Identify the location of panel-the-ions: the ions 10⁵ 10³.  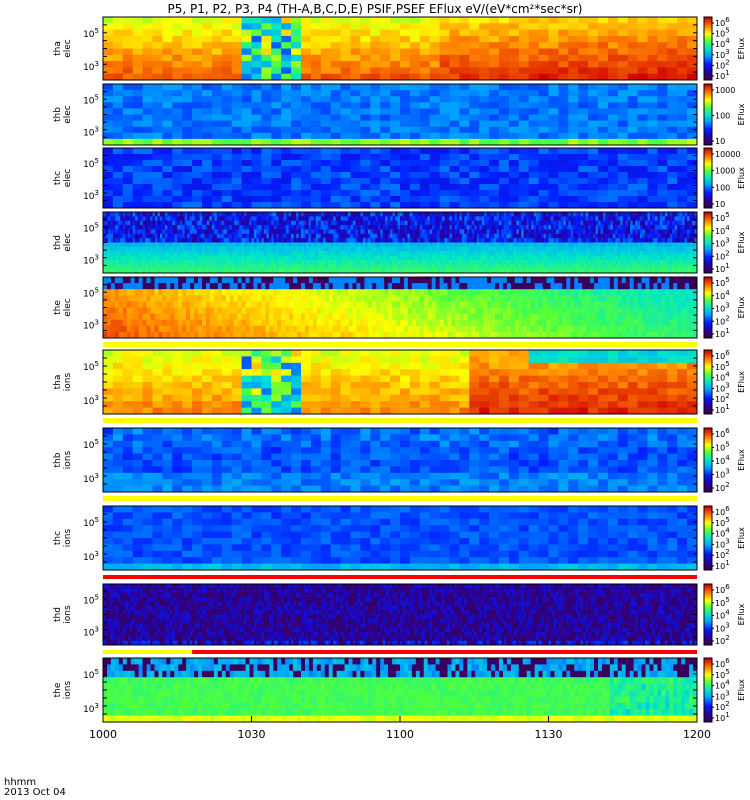
(375, 690).